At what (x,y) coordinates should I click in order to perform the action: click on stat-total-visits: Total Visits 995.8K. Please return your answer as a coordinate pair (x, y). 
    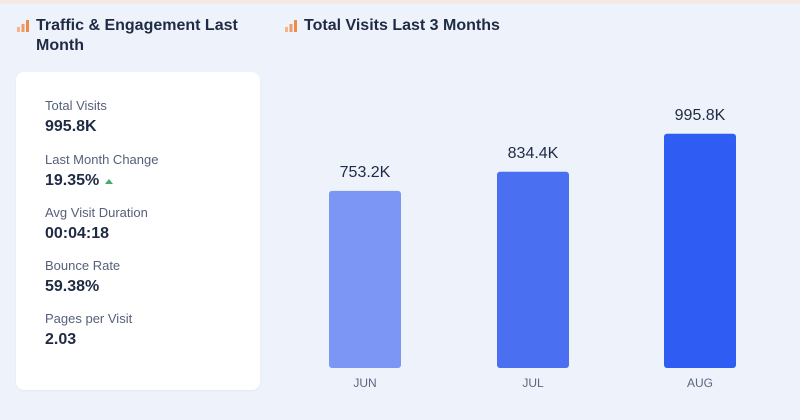
    Looking at the image, I should click on (76, 117).